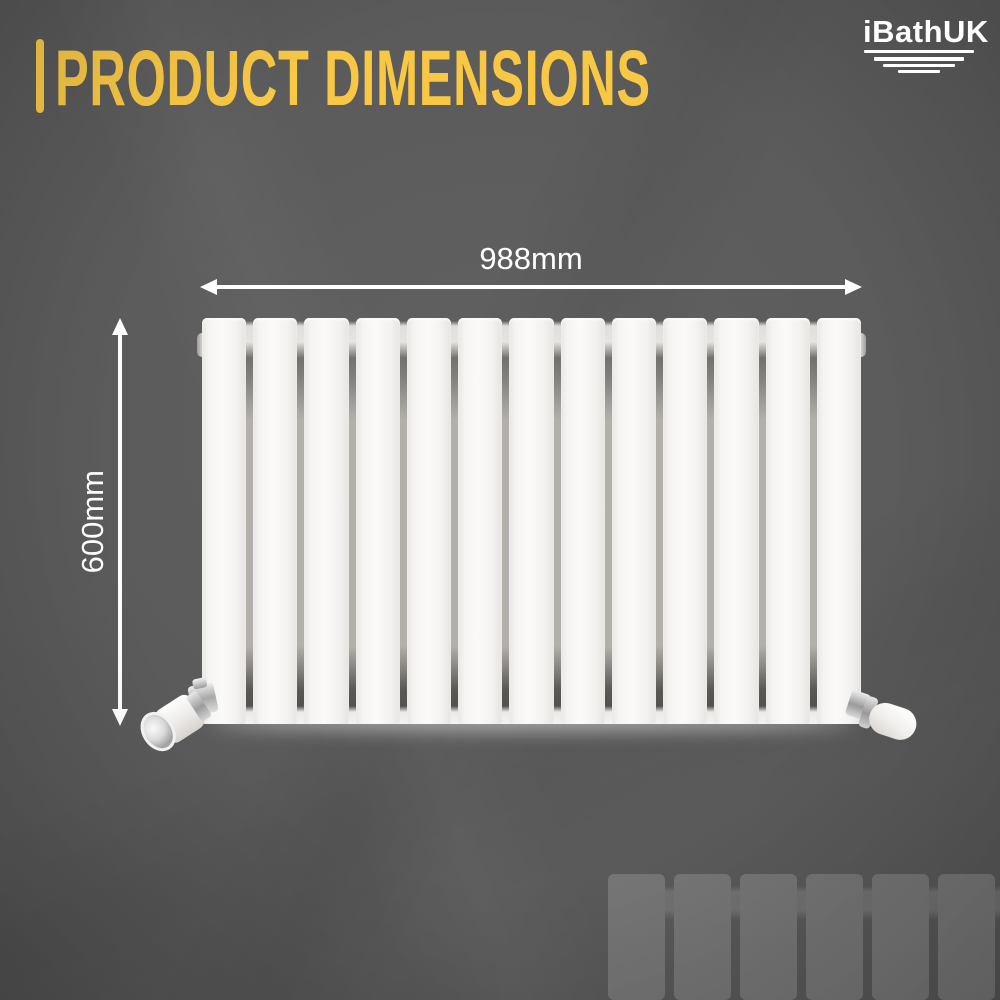  What do you see at coordinates (853, 287) in the screenshot?
I see `arrow-right-icon` at bounding box center [853, 287].